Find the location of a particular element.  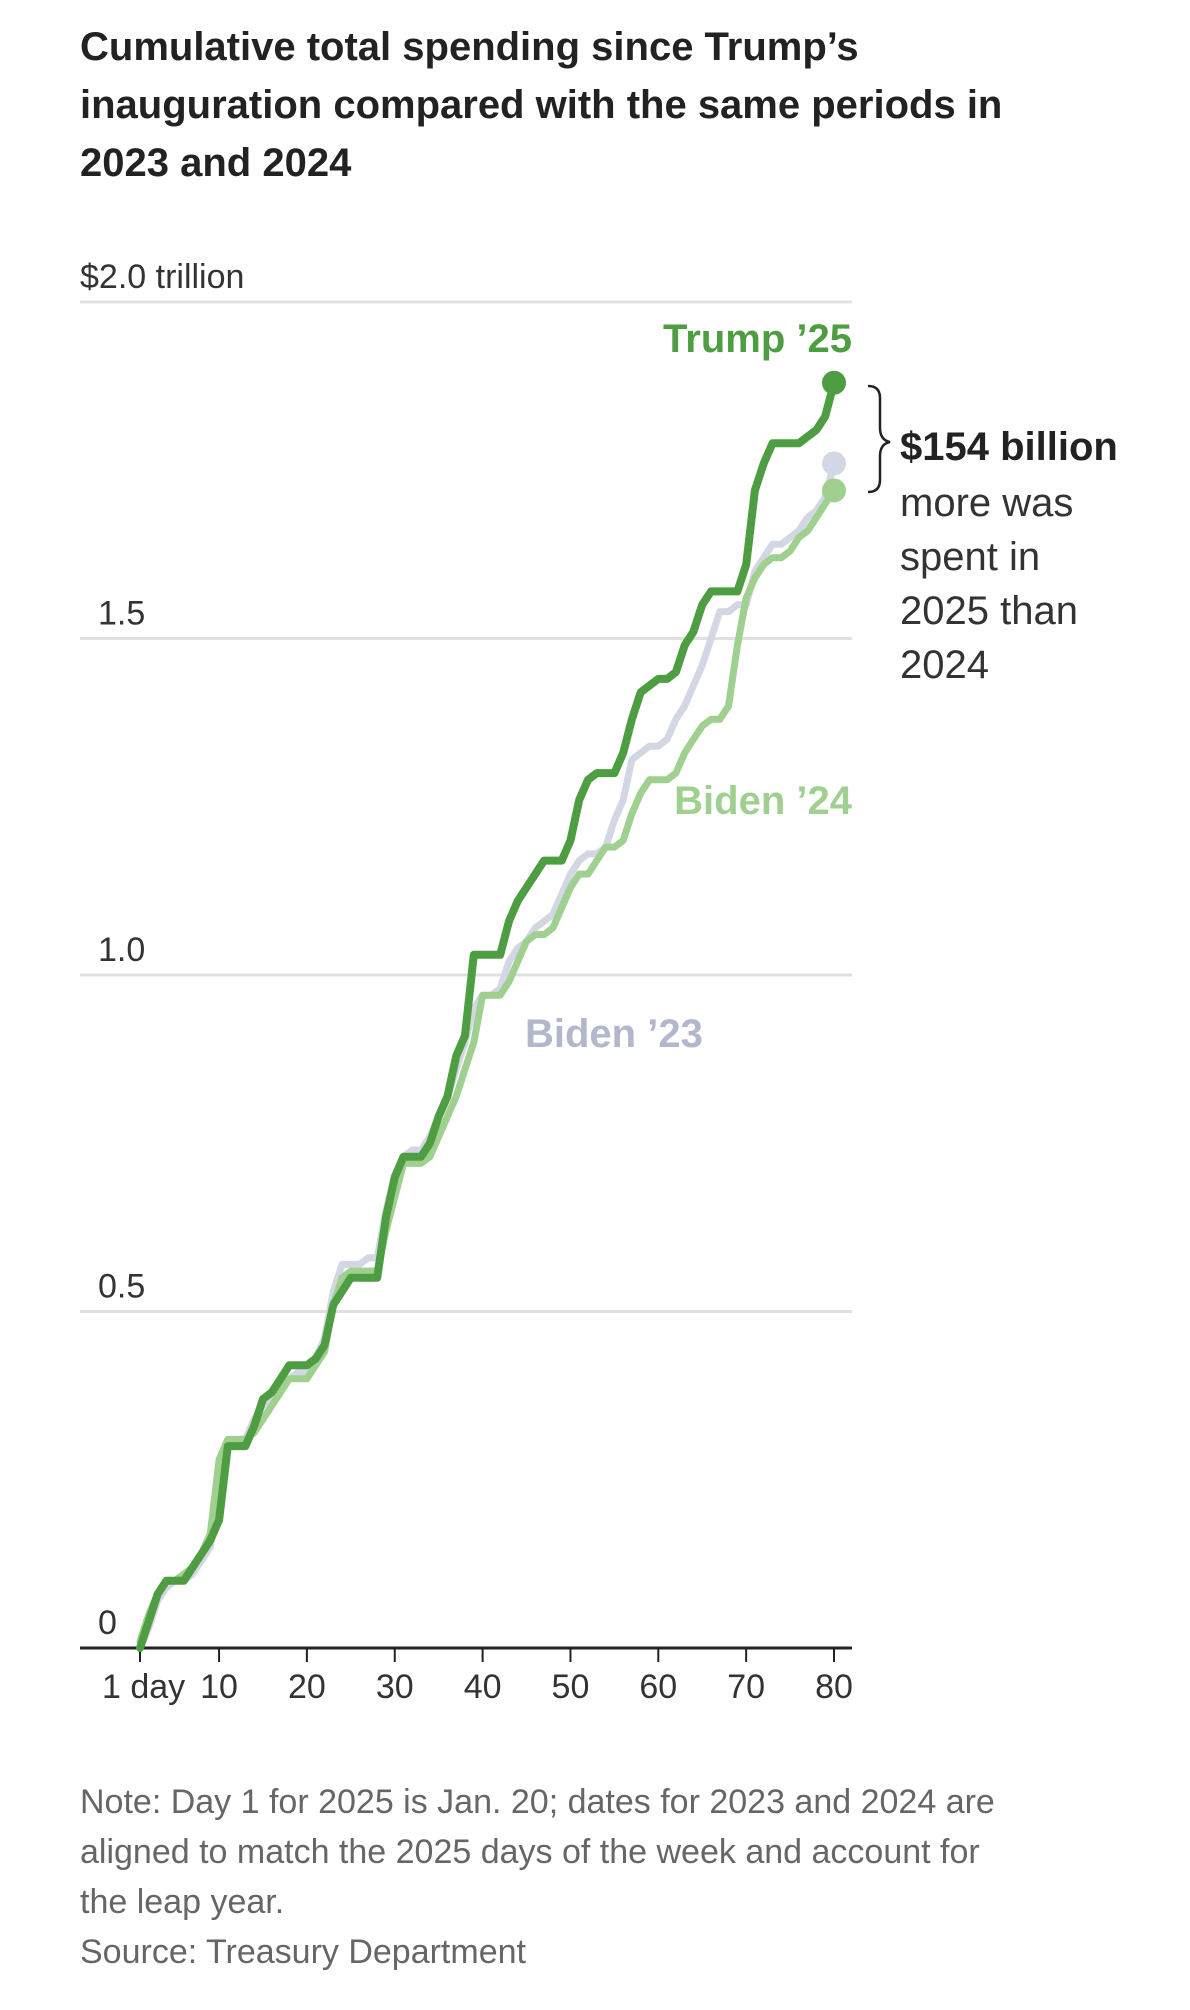

y-tick-label-3: 1.5 is located at coordinates (121, 614).